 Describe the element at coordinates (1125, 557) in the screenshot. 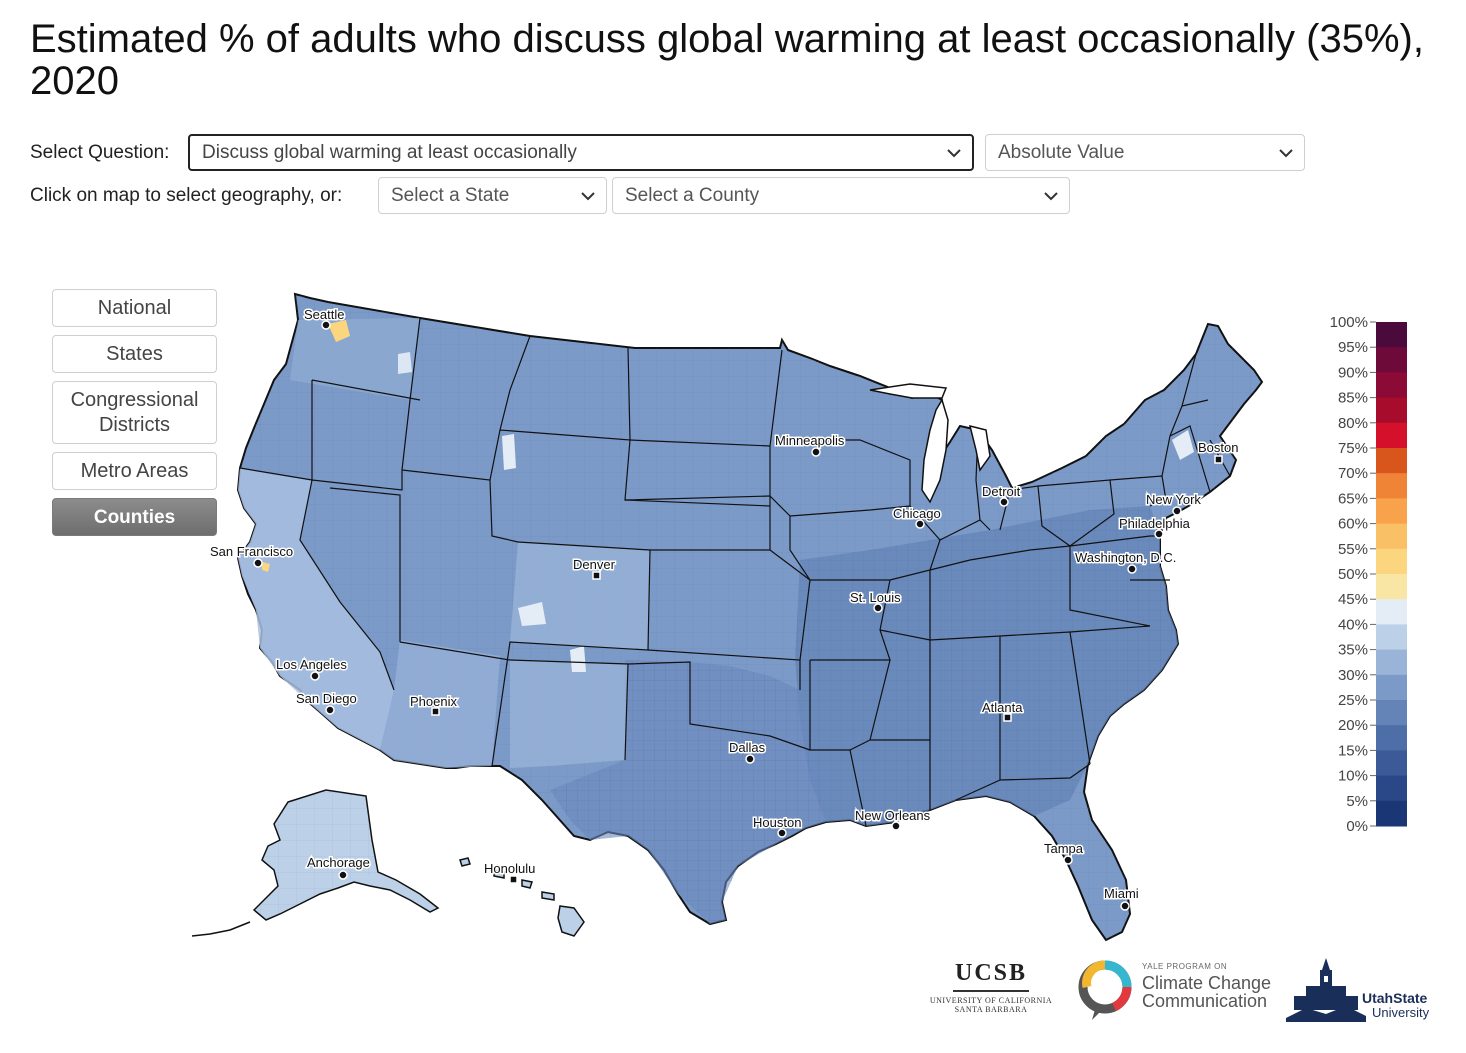

I see `city-label: Washington, D.C.` at that location.